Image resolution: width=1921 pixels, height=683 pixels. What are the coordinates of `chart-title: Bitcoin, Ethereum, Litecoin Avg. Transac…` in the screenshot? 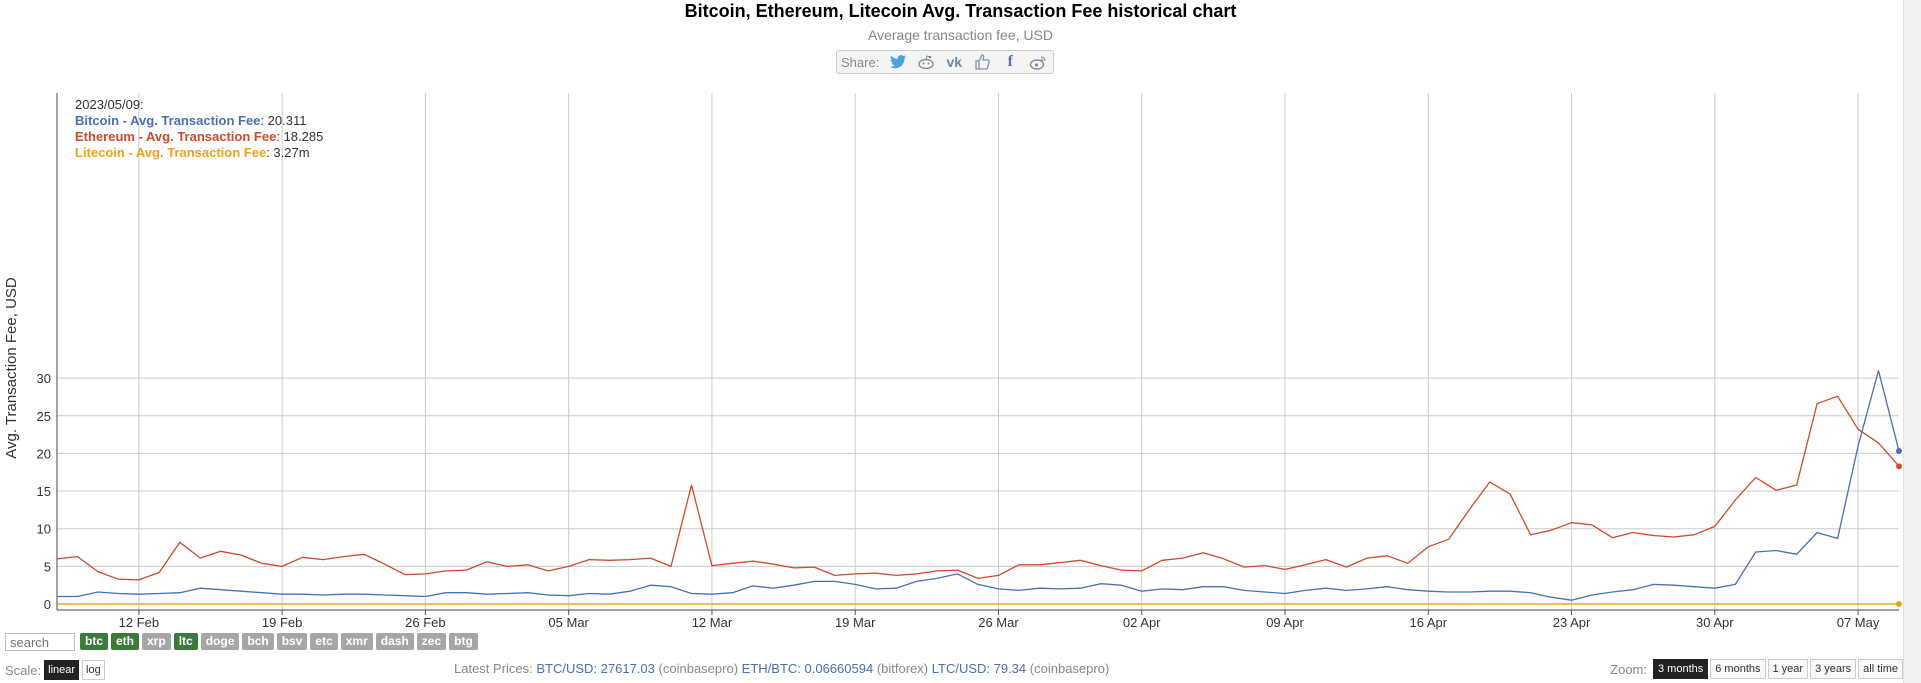 It's located at (960, 11).